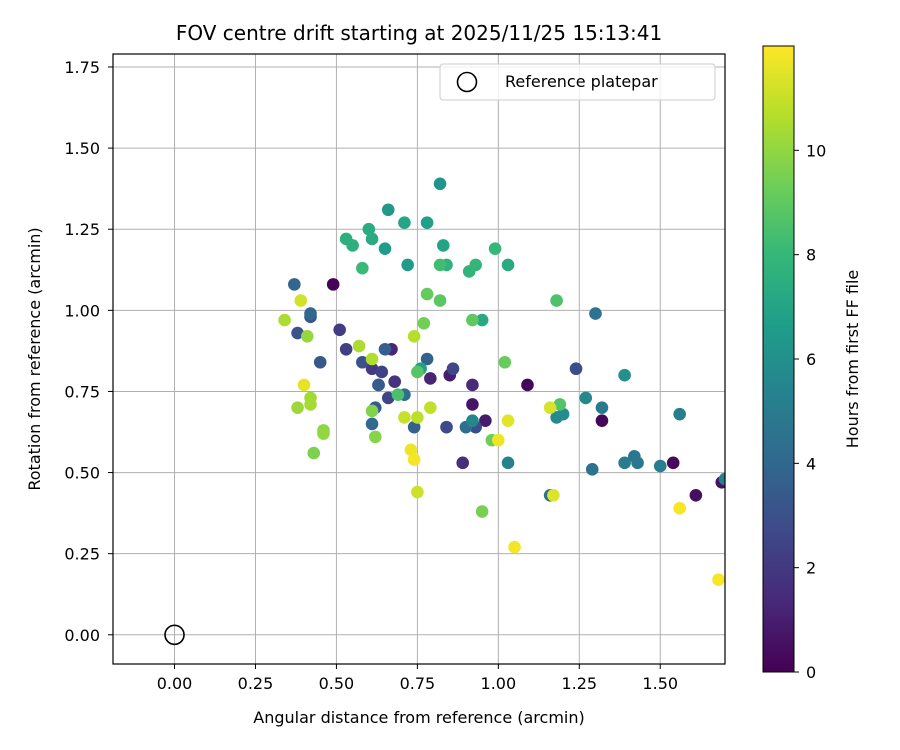 This screenshot has width=900, height=750. What do you see at coordinates (418, 717) in the screenshot?
I see `x-axis-label: Angular distance from reference (arcmin)` at bounding box center [418, 717].